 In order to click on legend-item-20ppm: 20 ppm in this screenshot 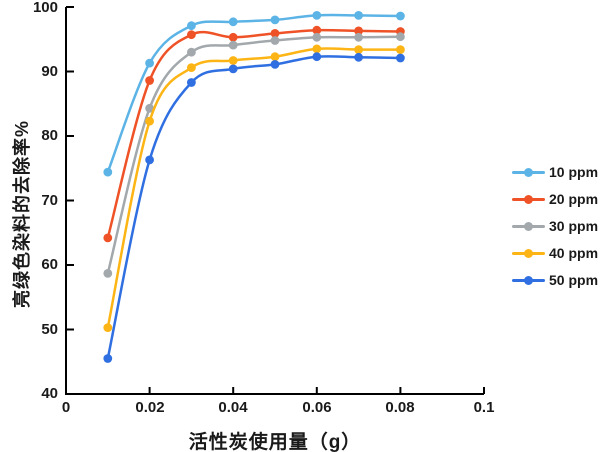, I will do `click(555, 199)`.